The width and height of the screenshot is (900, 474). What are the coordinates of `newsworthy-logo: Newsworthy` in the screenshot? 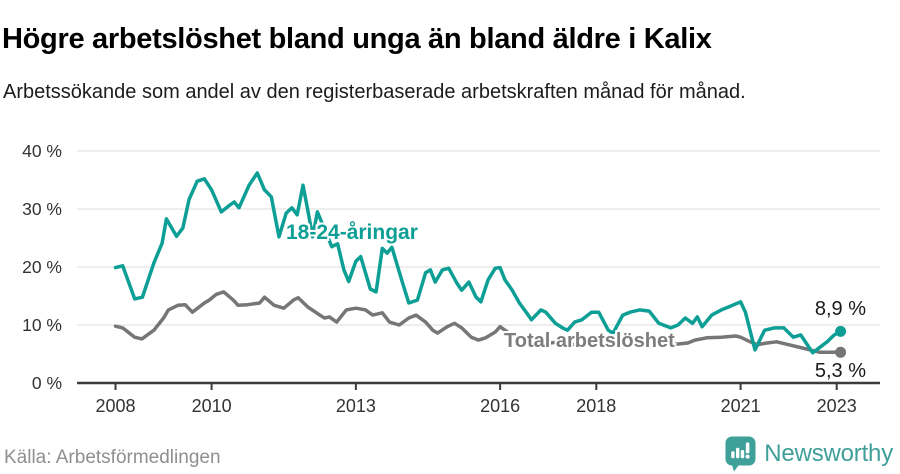 It's located at (809, 454).